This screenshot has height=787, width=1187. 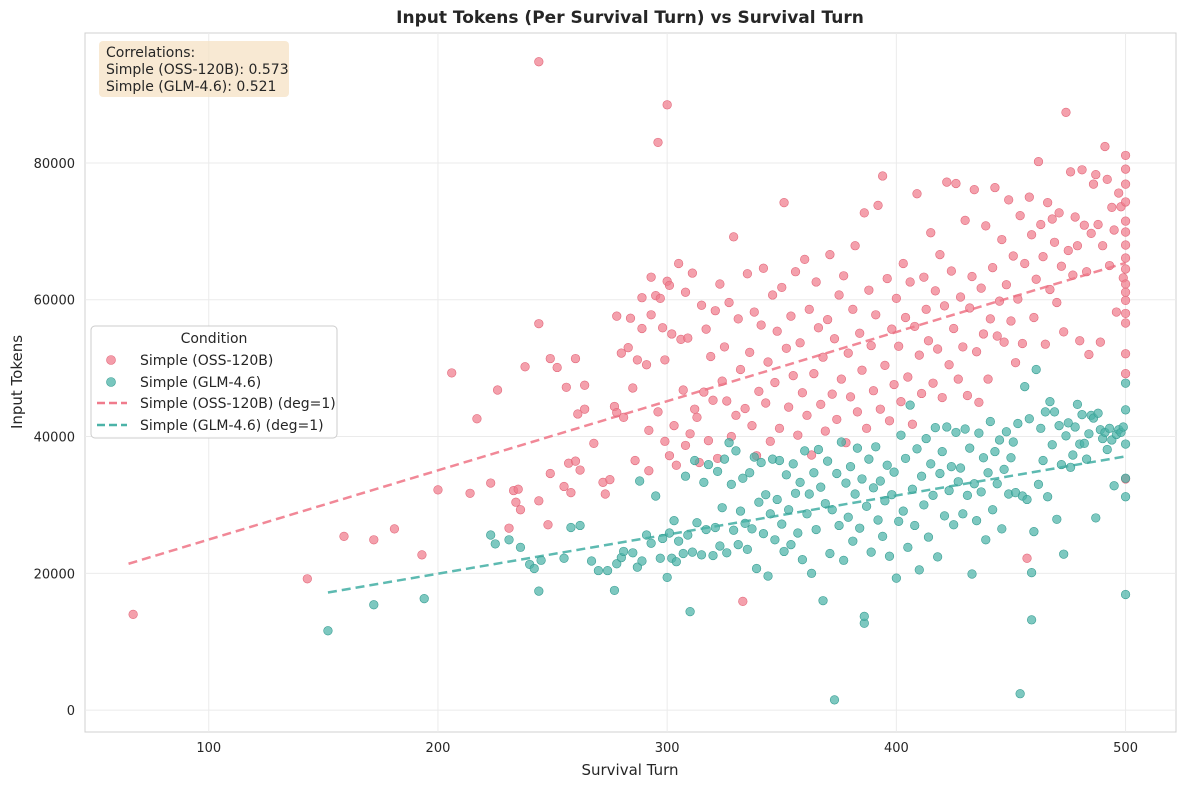 I want to click on x-tick-label: 300, so click(x=667, y=748).